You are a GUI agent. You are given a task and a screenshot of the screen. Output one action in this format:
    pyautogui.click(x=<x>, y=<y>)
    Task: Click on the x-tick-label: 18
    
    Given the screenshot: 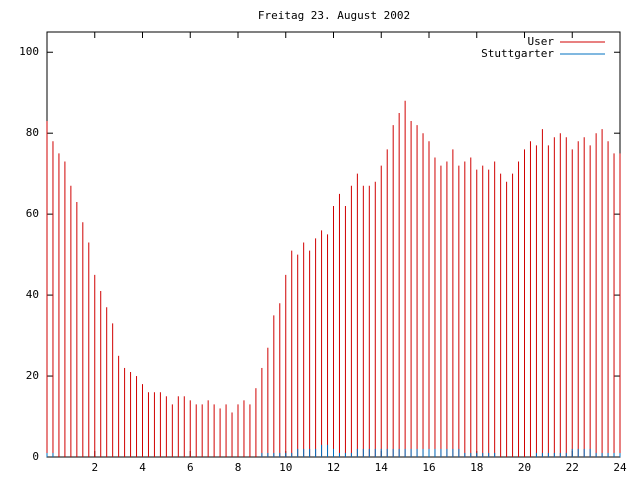 What is the action you would take?
    pyautogui.click(x=476, y=467)
    